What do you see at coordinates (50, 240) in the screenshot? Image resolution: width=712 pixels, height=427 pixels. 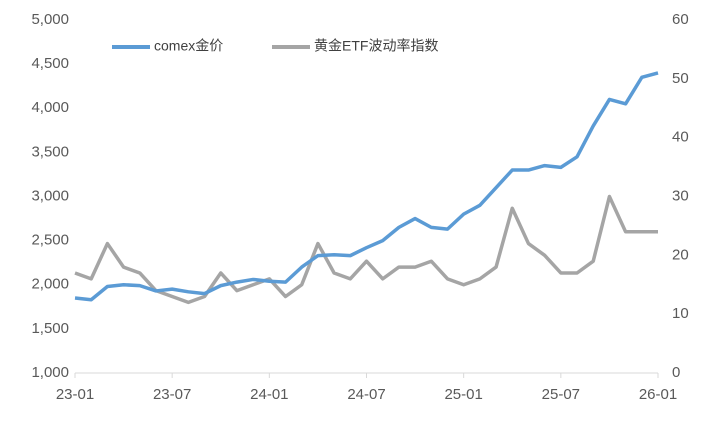 I see `y-tick-label: 2,500` at bounding box center [50, 240].